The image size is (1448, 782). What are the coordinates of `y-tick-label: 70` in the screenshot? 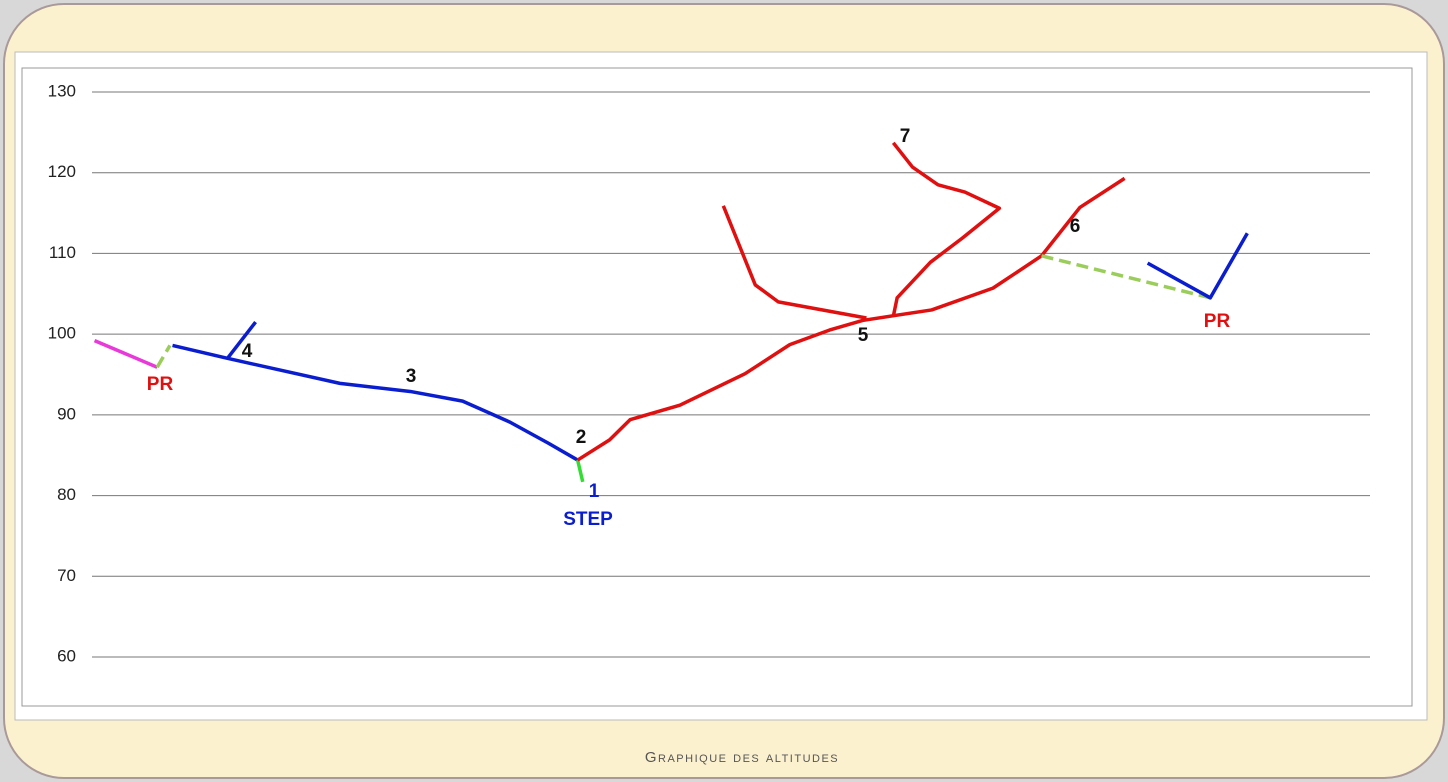 It's located at (66, 575).